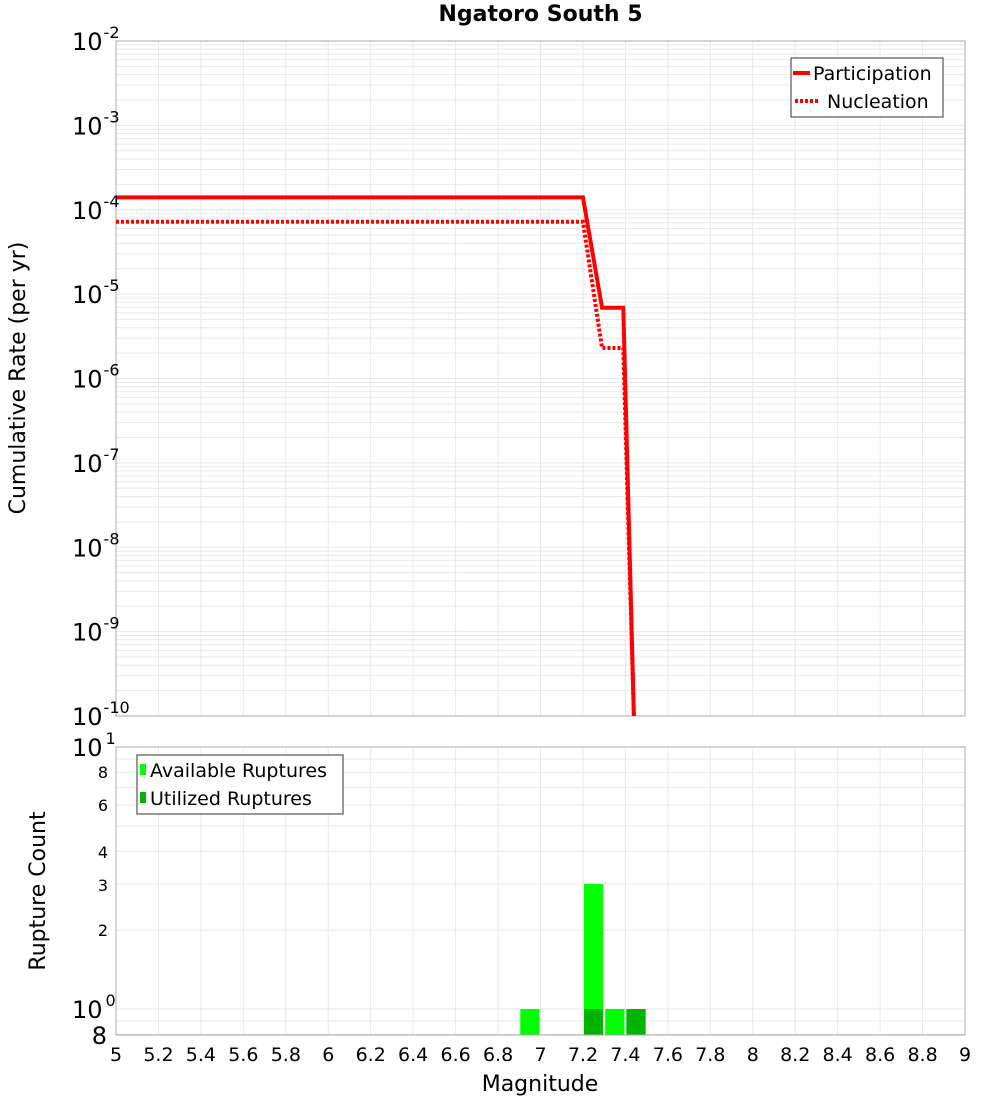 The width and height of the screenshot is (1000, 1100). What do you see at coordinates (231, 799) in the screenshot?
I see `legend-utilized: Utilized Ruptures` at bounding box center [231, 799].